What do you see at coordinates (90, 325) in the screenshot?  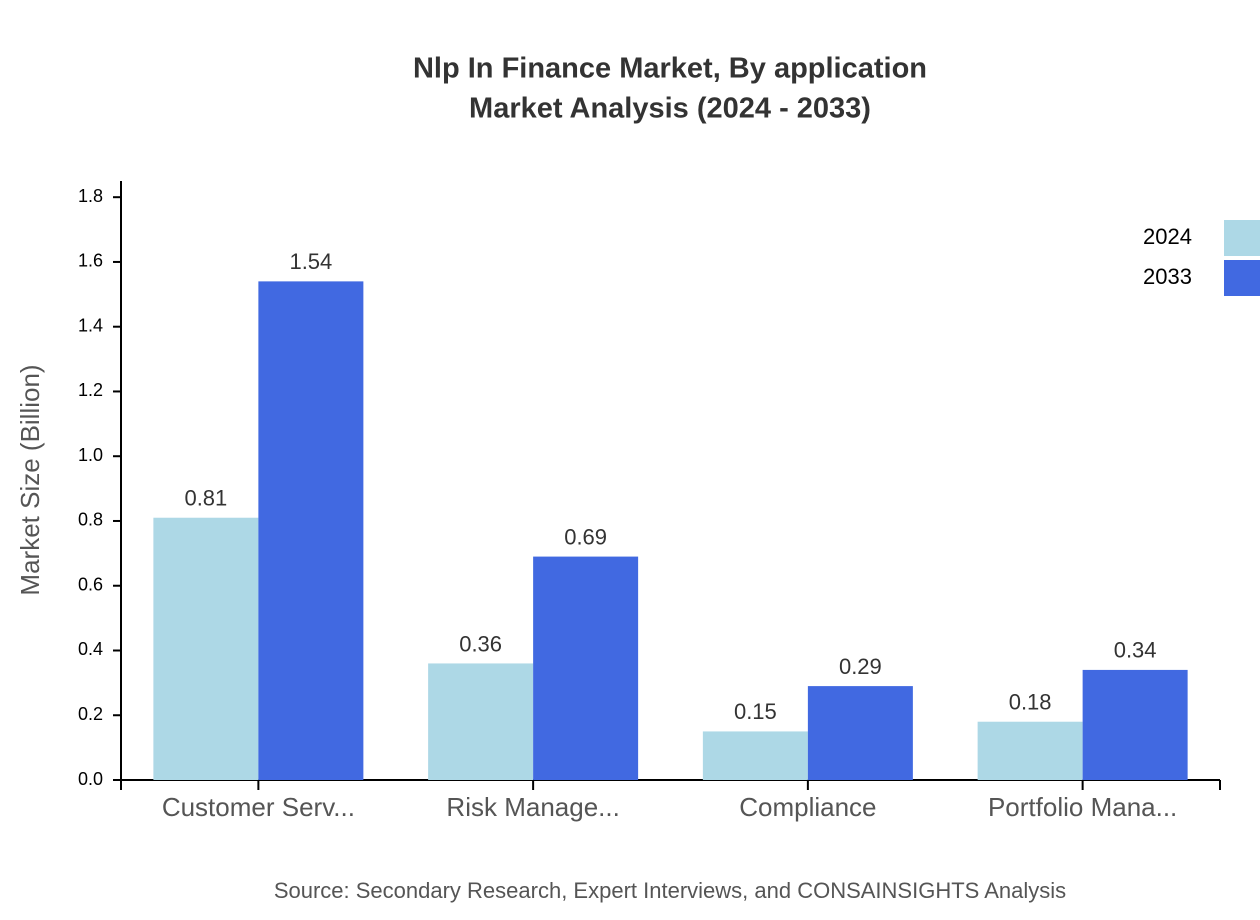 I see `y-tick-label: 1.4` at bounding box center [90, 325].